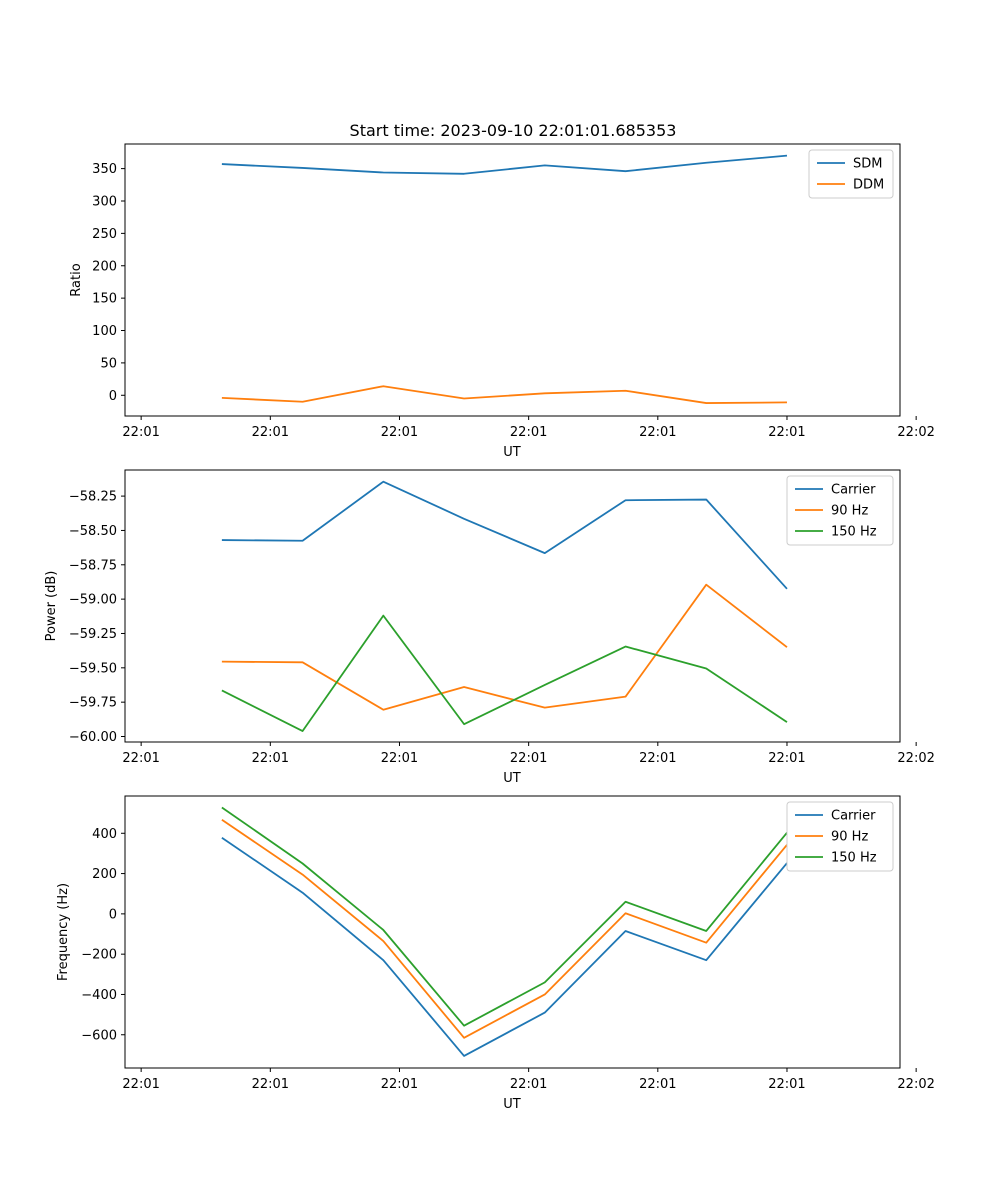 Image resolution: width=1000 pixels, height=1200 pixels. I want to click on y-tick-label: −59.50, so click(93, 668).